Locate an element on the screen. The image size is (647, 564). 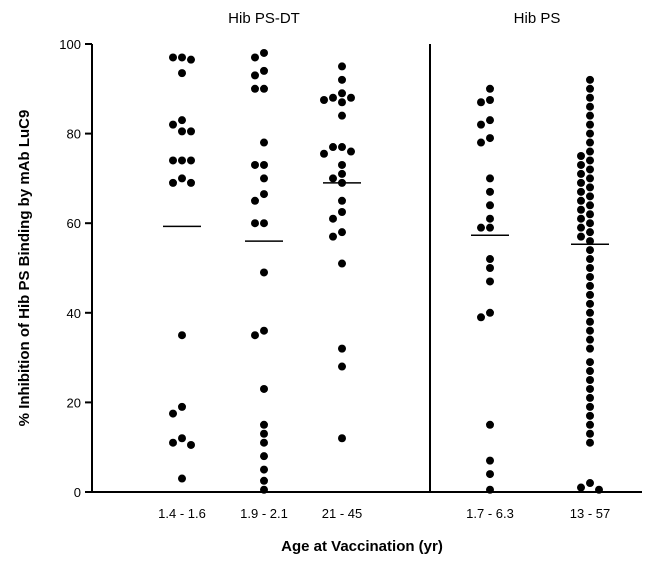
y-tick-label: 80 is located at coordinates (74, 134).